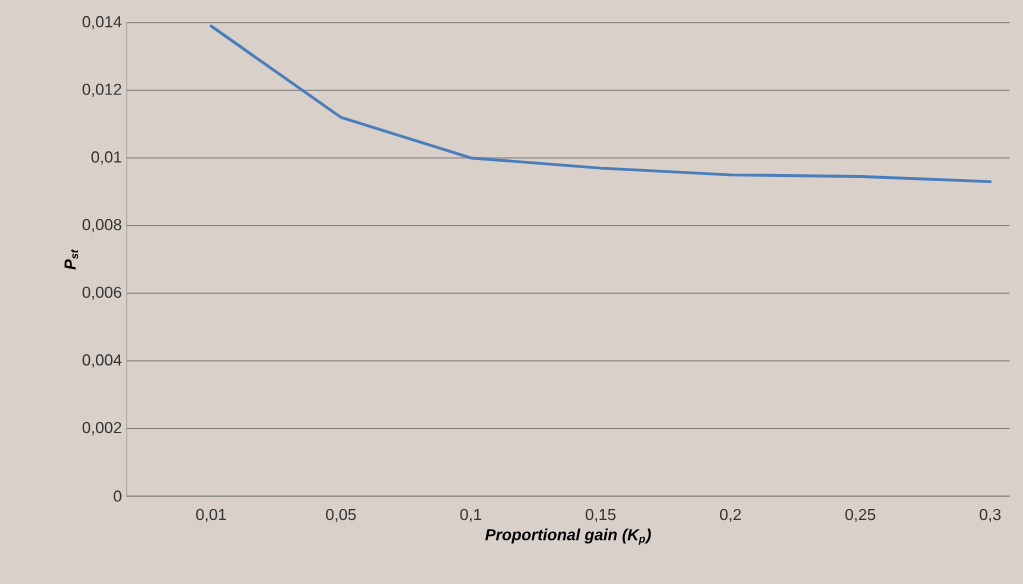 This screenshot has height=584, width=1023. I want to click on x-axis-title: Proportional gain (K$_{p}$), so click(568, 536).